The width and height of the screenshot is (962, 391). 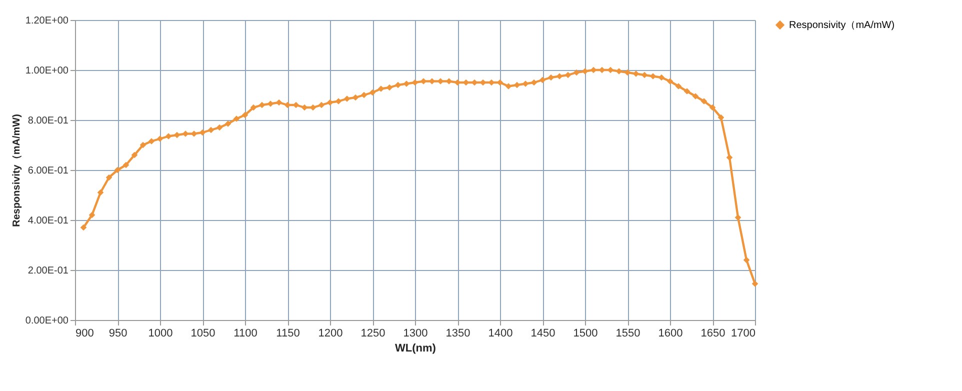 I want to click on x-tick-label: 1600, so click(x=670, y=334).